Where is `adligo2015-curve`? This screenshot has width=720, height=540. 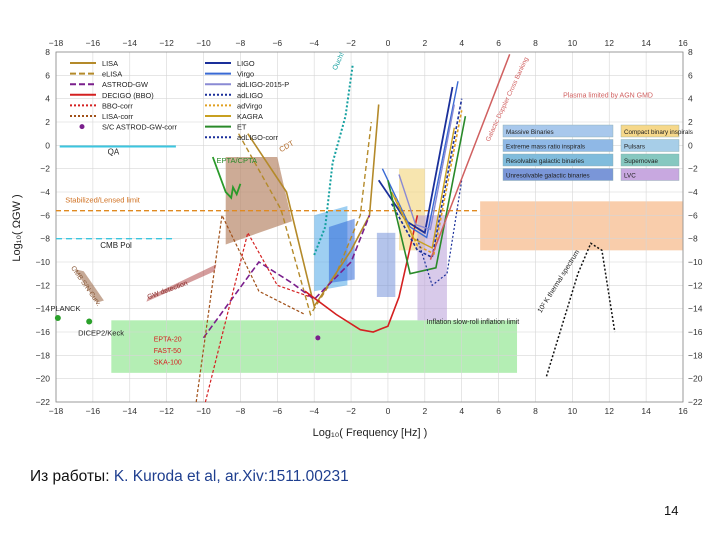 adligo2015-curve is located at coordinates (426, 167).